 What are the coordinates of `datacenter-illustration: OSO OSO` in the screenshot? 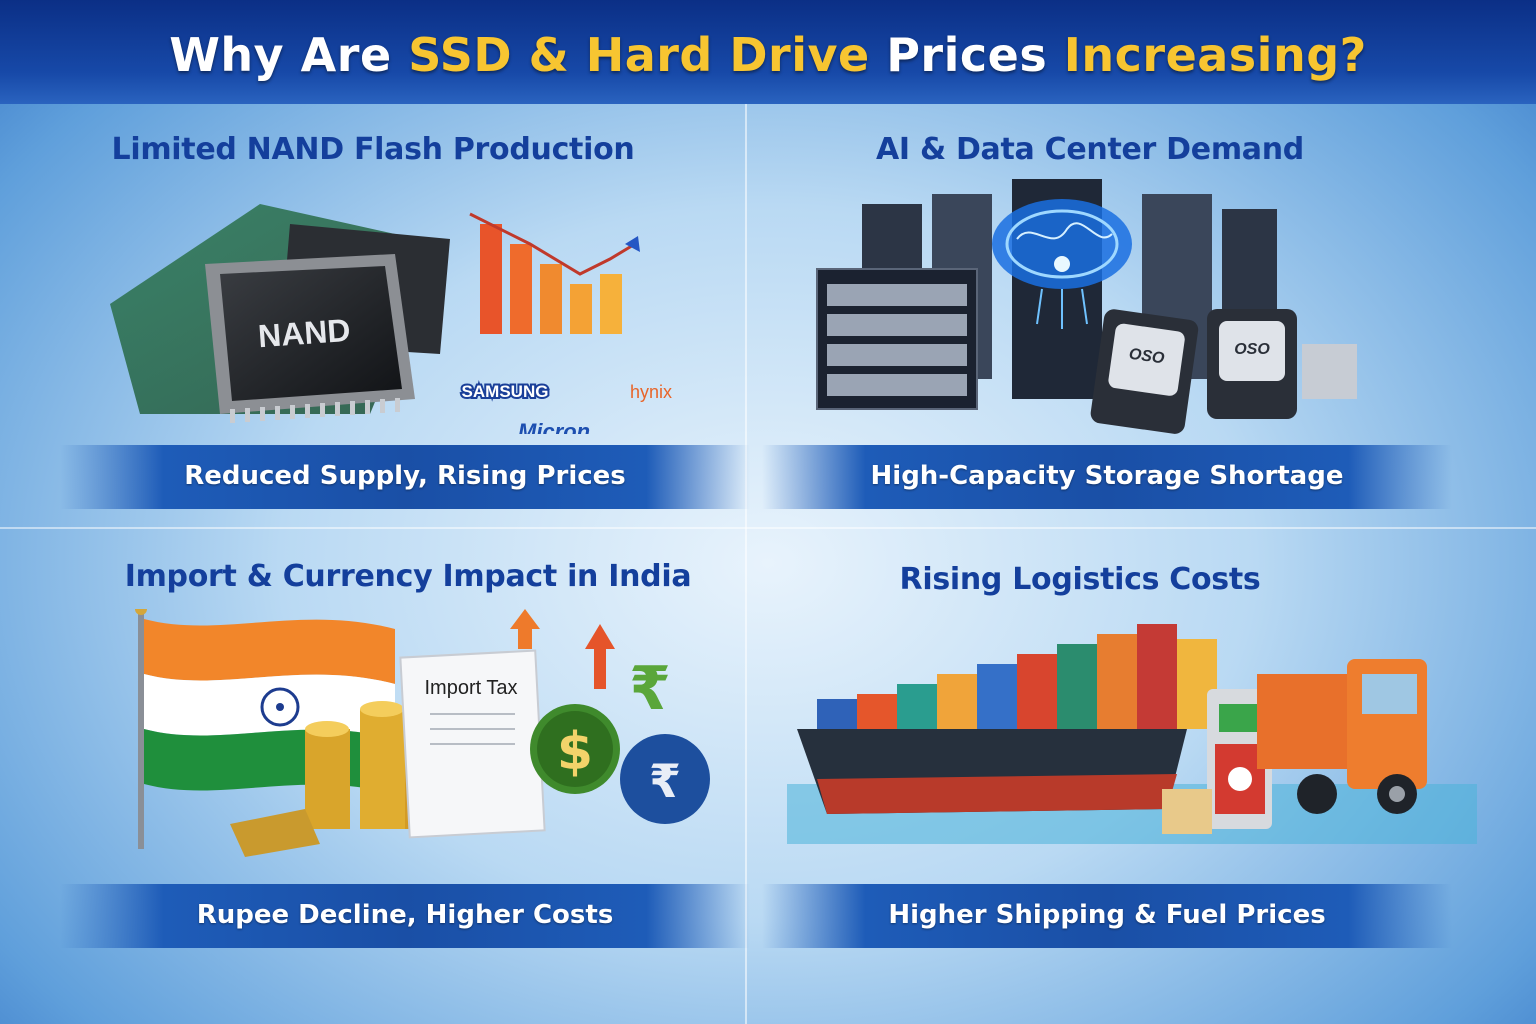 It's located at (1086, 306).